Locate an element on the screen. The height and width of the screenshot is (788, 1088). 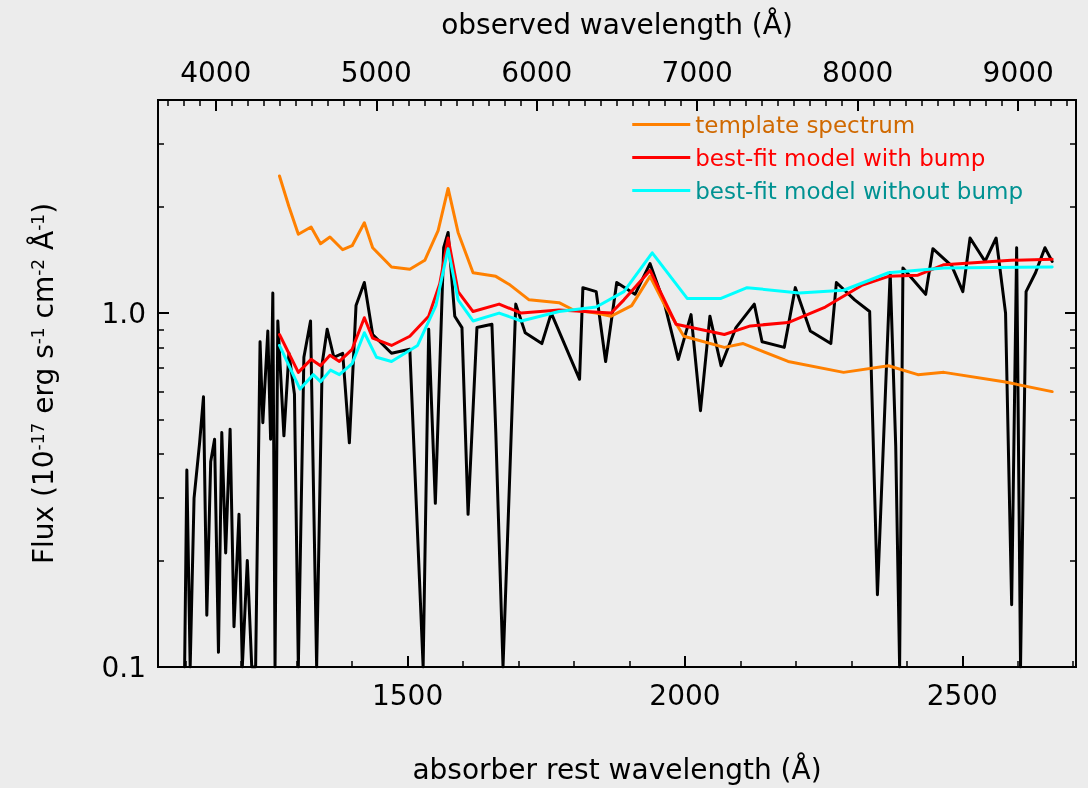
legend-label: best-fit model without bump is located at coordinates (859, 190).